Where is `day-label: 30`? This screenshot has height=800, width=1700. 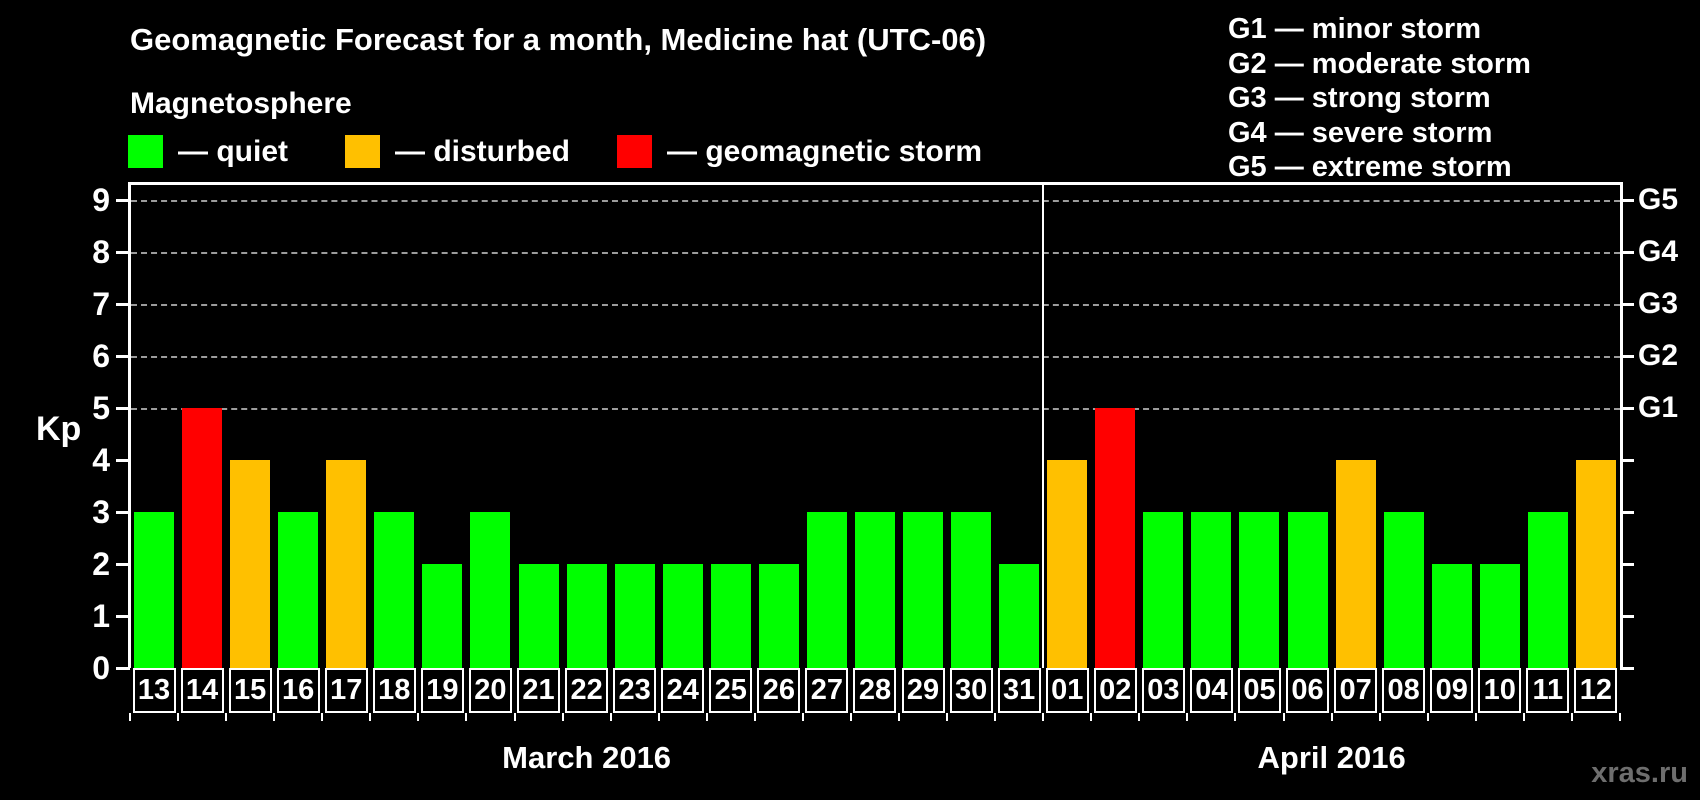
day-label: 30 is located at coordinates (971, 690).